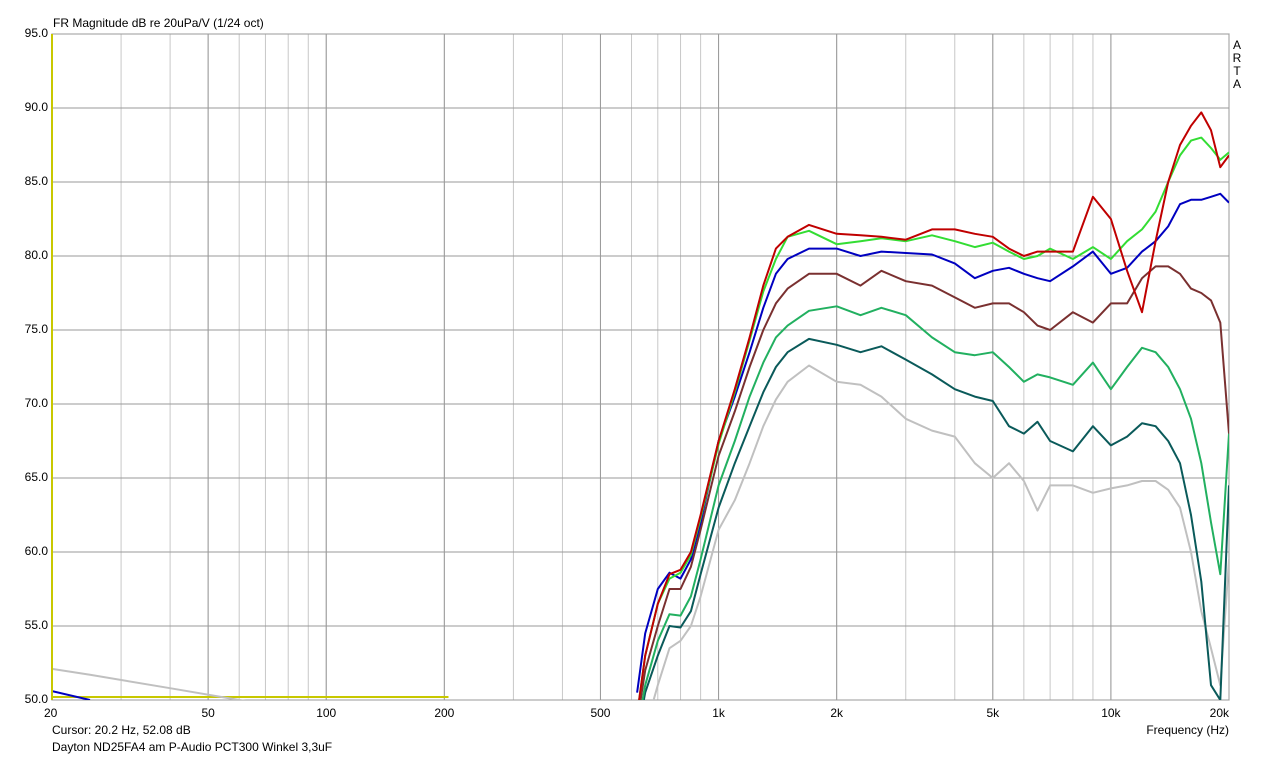 Image resolution: width=1280 pixels, height=758 pixels. I want to click on x-tick-label: 1k, so click(719, 713).